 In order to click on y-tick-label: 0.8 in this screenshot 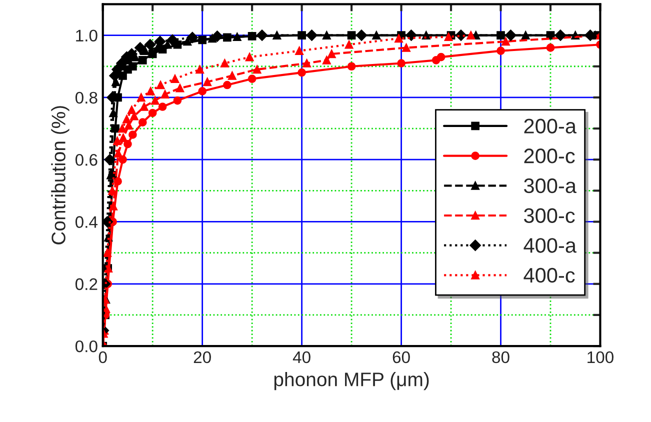, I will do `click(86, 98)`.